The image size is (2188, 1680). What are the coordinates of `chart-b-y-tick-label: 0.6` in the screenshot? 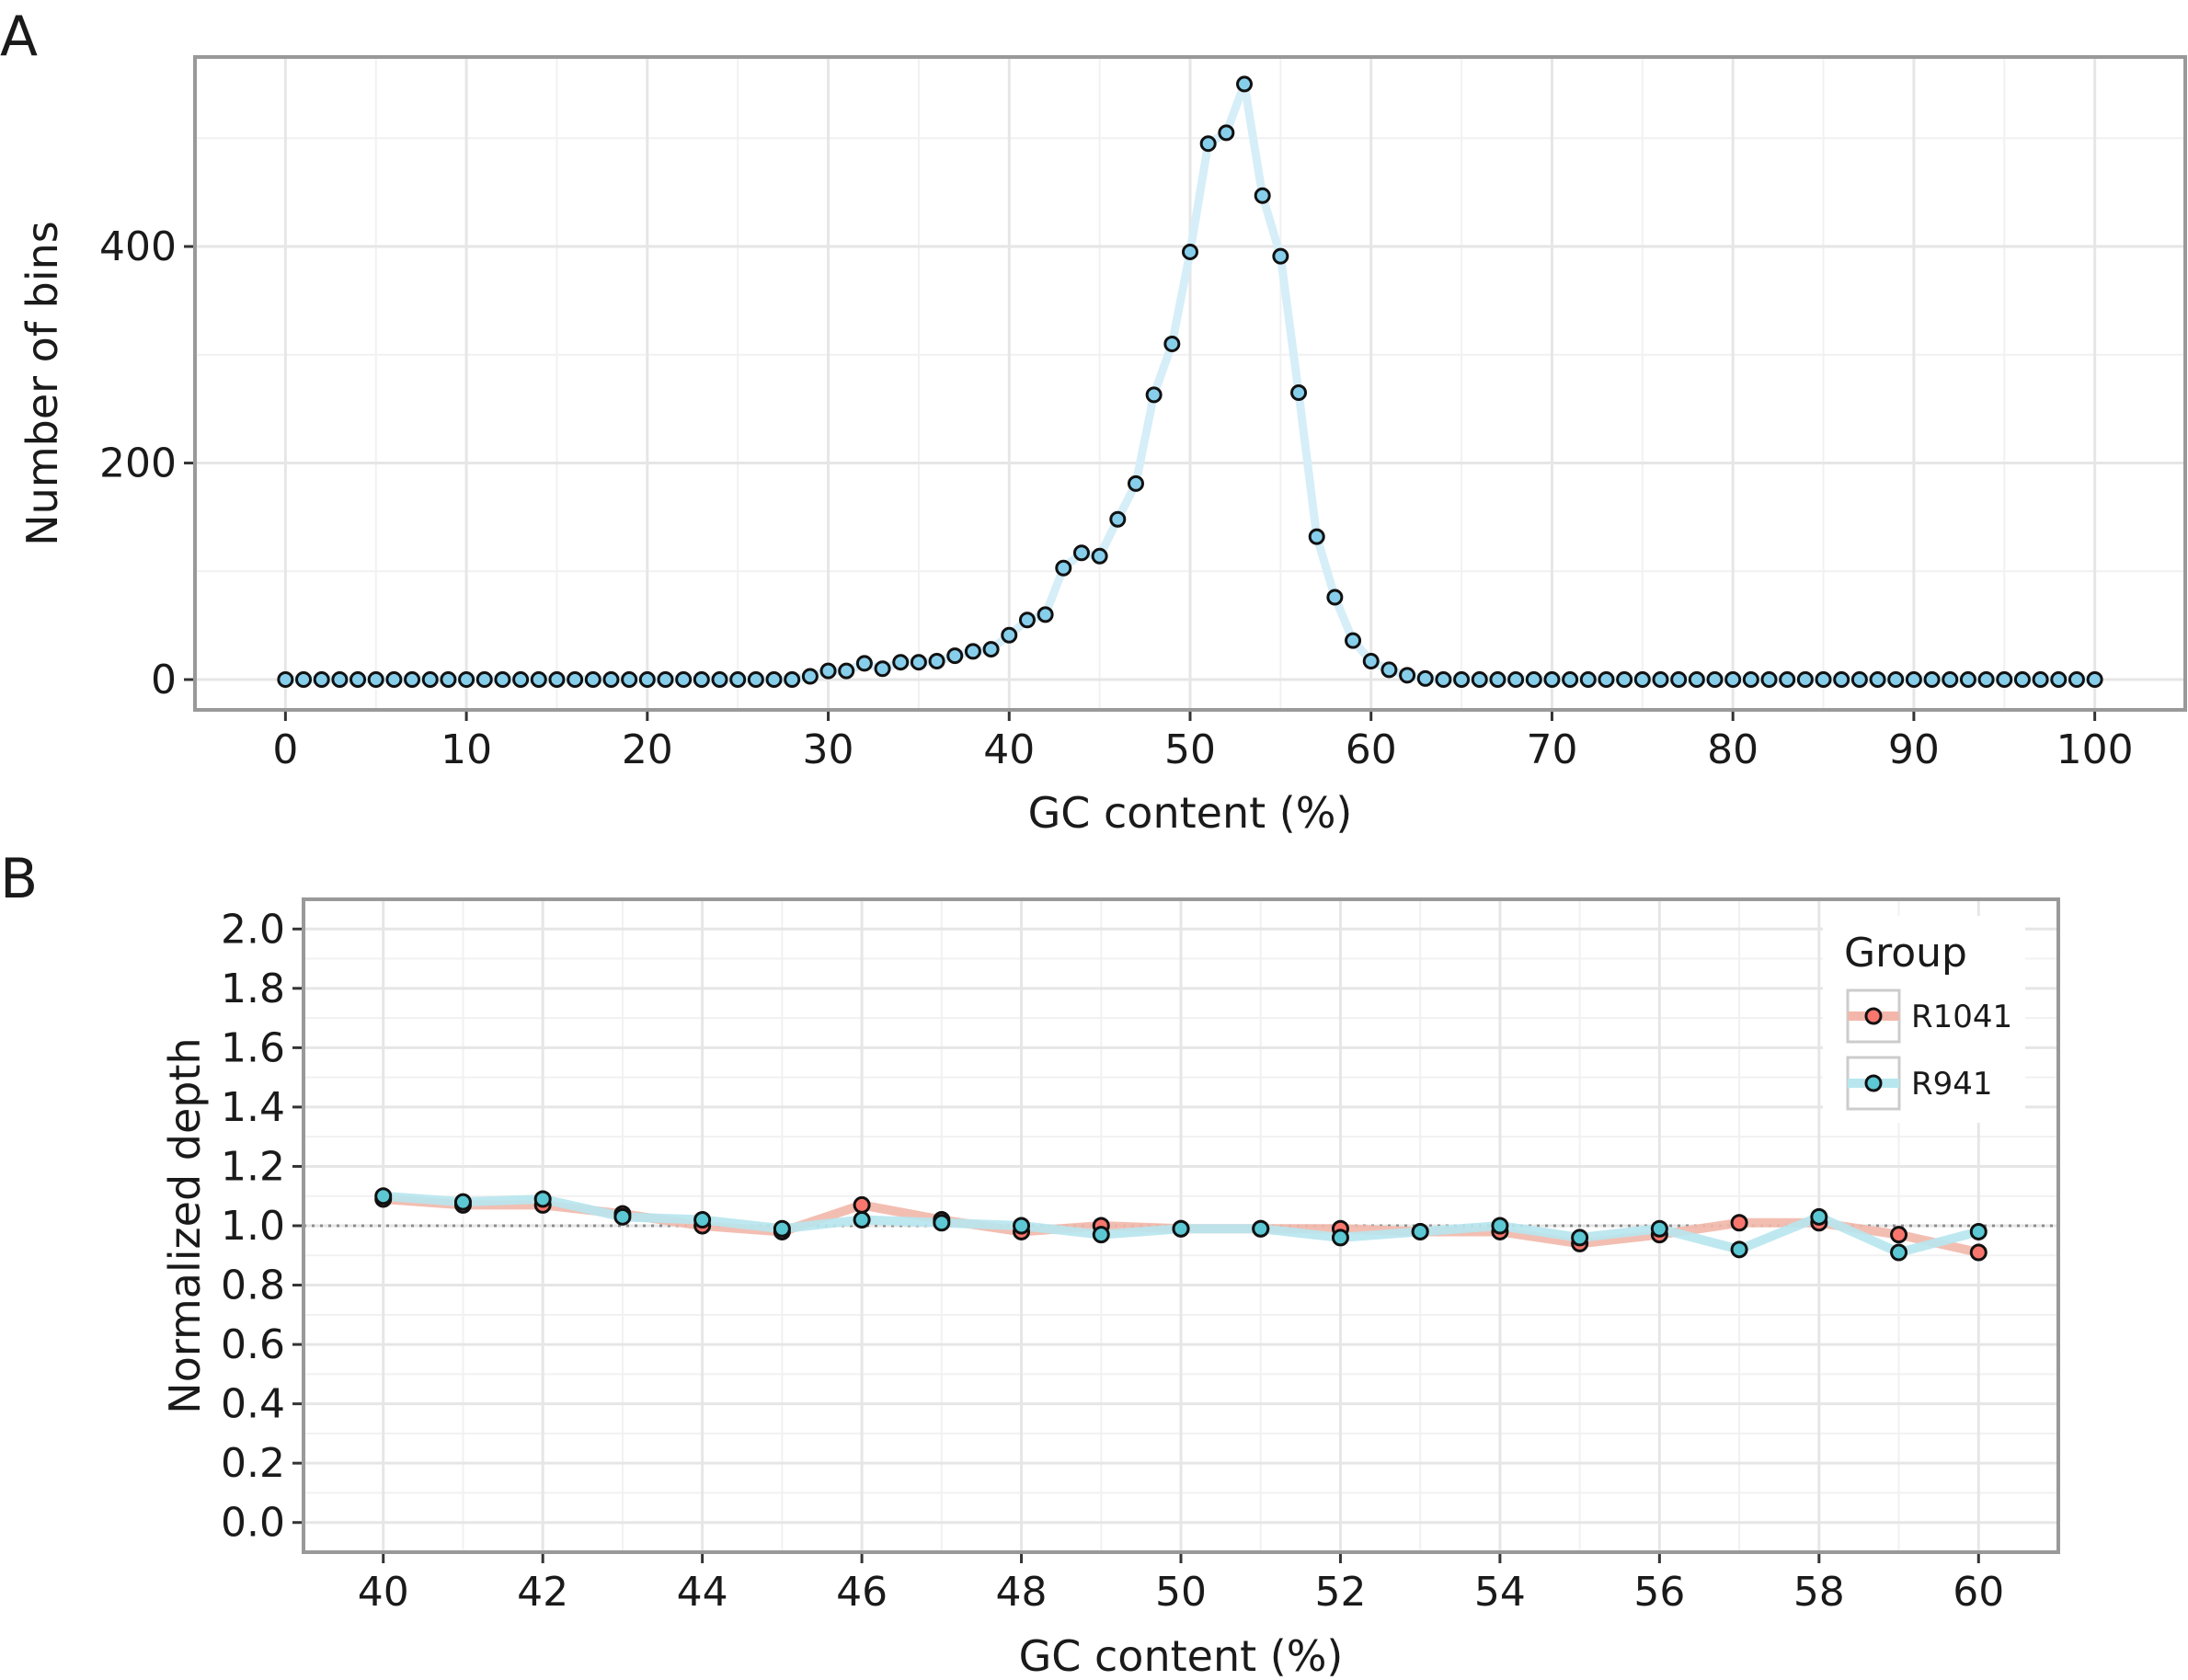 It's located at (253, 1344).